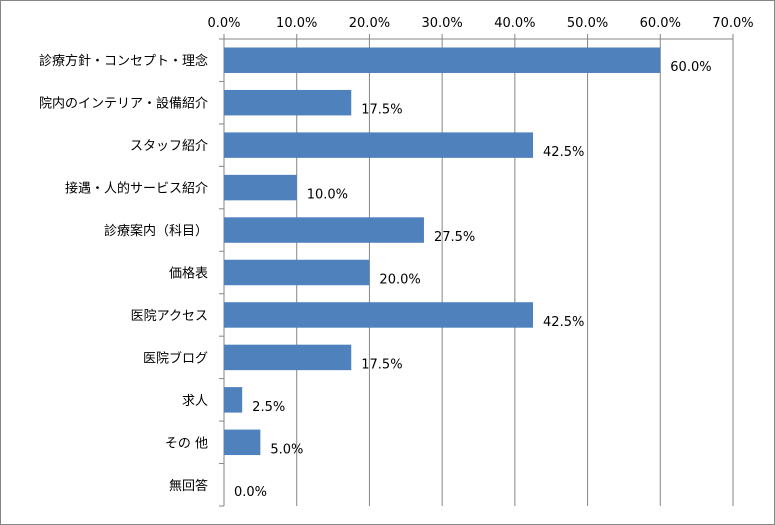  Describe the element at coordinates (660, 23) in the screenshot. I see `x-tick-label: 60.0%` at that location.